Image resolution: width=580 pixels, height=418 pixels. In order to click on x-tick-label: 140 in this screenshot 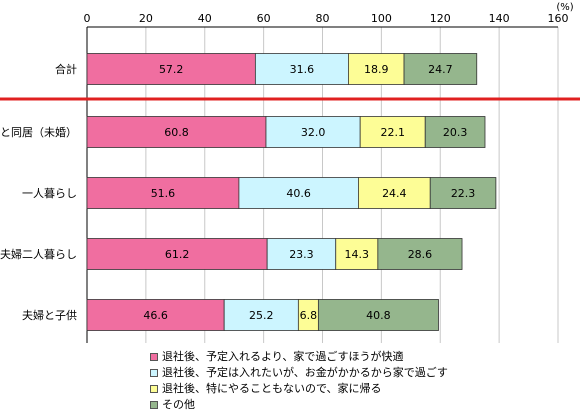, I will do `click(499, 18)`.